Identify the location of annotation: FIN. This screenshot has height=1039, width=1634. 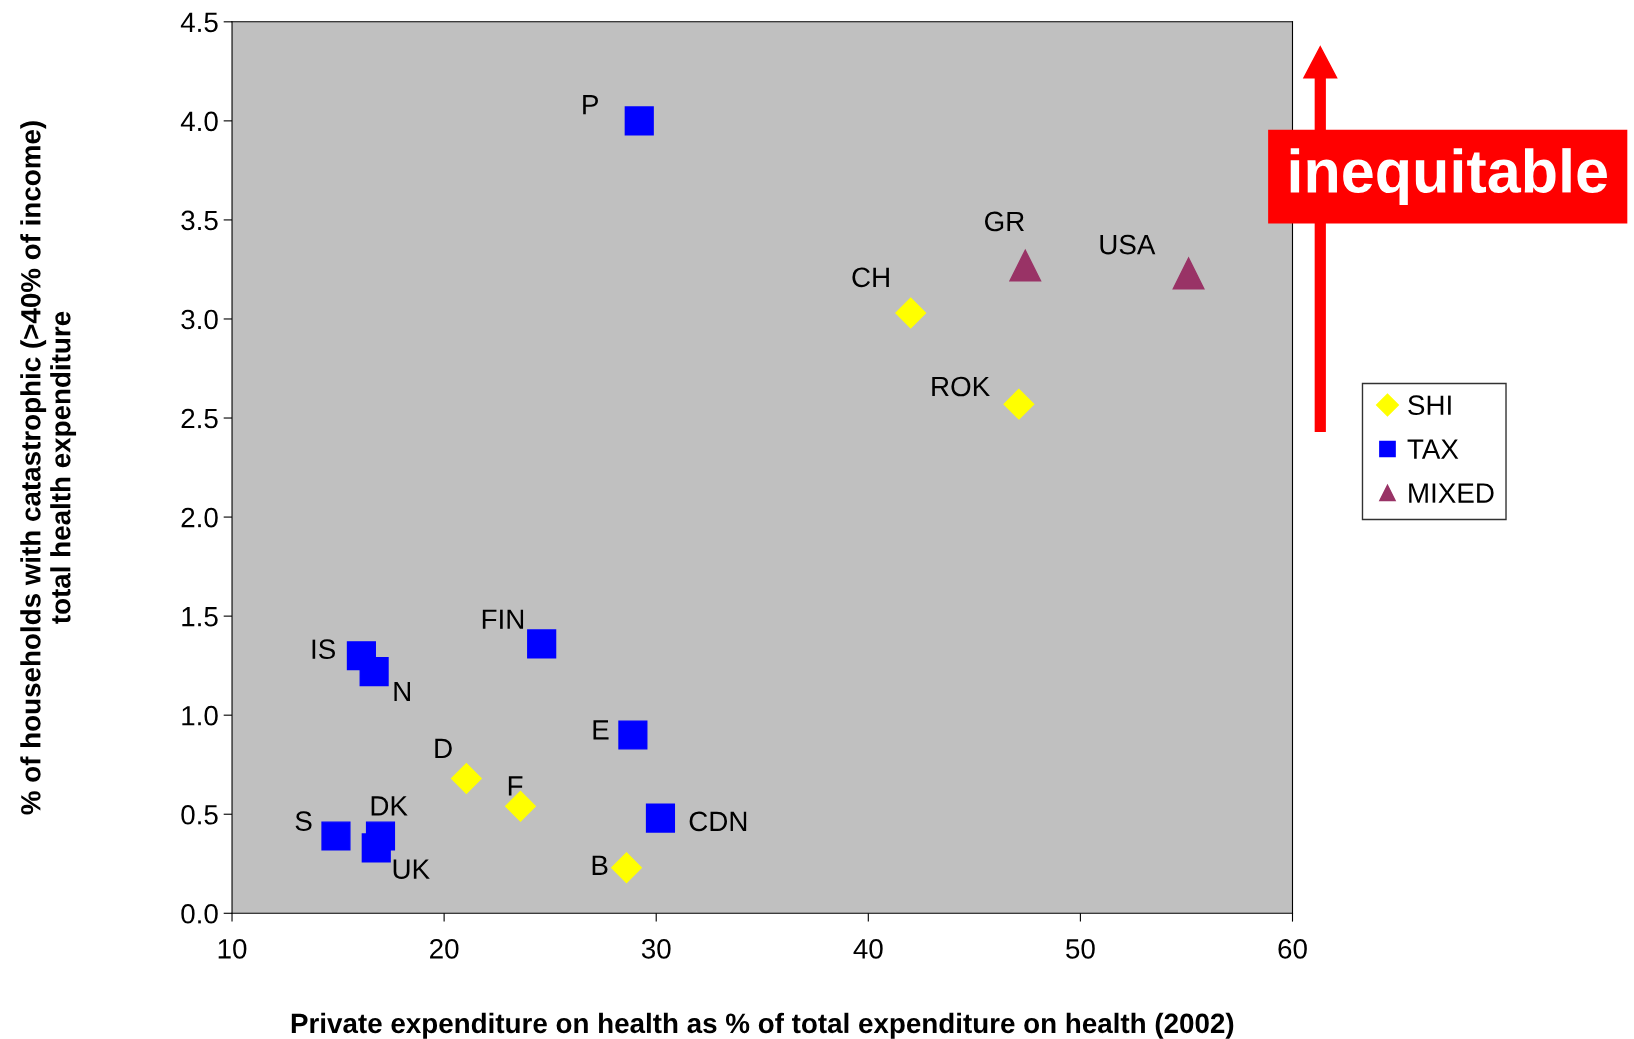
(503, 619).